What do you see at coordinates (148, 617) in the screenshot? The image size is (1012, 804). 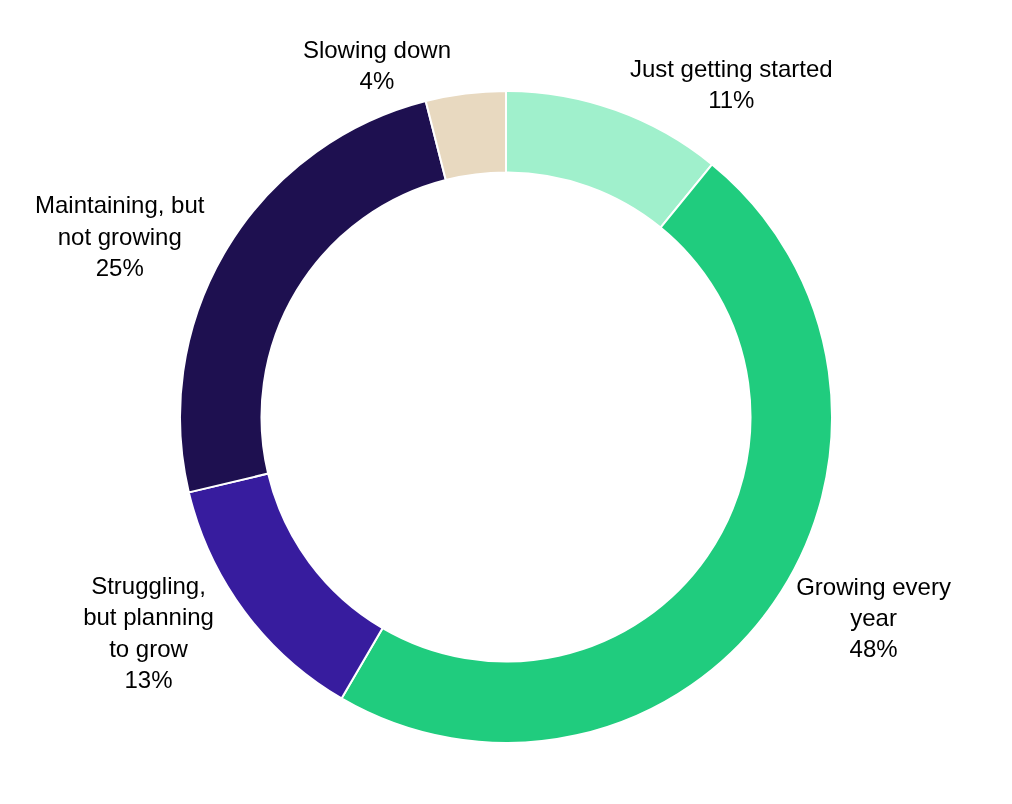 I see `slice-label: Struggling, but planning to grow` at bounding box center [148, 617].